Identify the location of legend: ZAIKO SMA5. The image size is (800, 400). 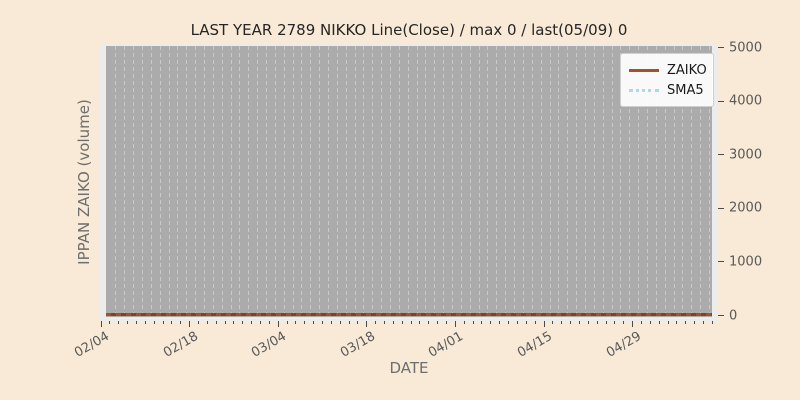
(667, 80).